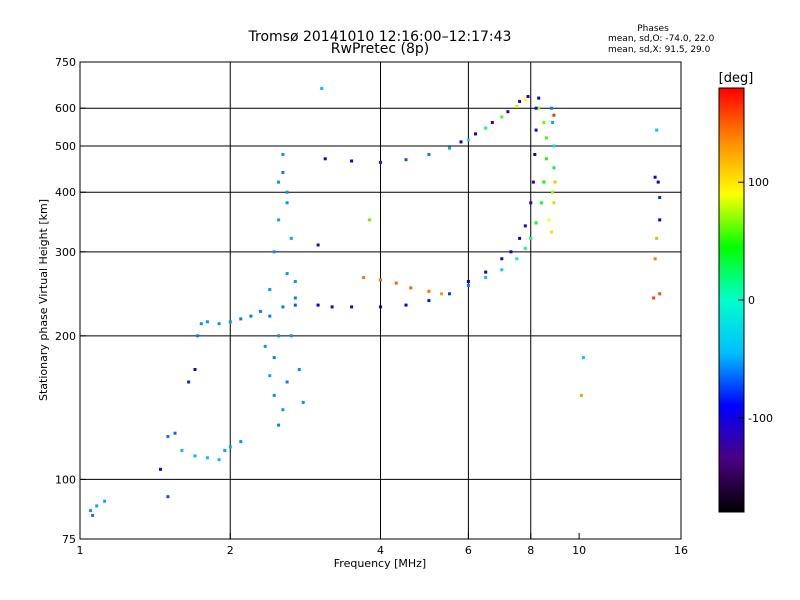 This screenshot has width=800, height=600. What do you see at coordinates (760, 418) in the screenshot?
I see `colorbar-tick-label: -100` at bounding box center [760, 418].